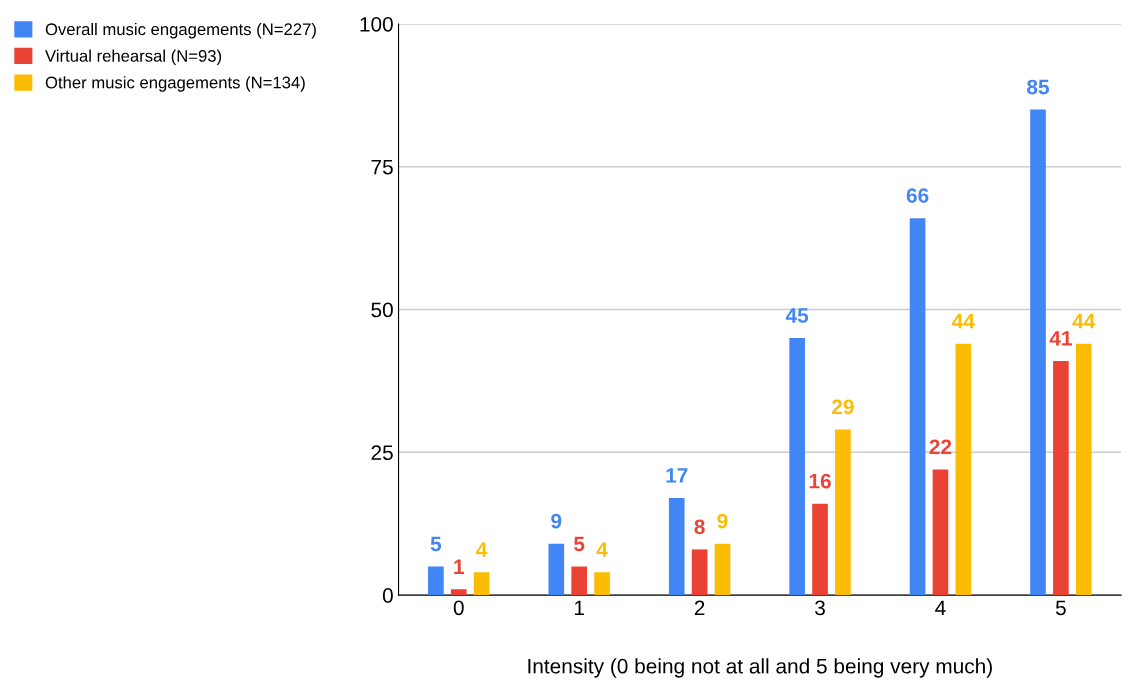 Image resolution: width=1129 pixels, height=684 pixels. What do you see at coordinates (677, 475) in the screenshot?
I see `data-label: 17` at bounding box center [677, 475].